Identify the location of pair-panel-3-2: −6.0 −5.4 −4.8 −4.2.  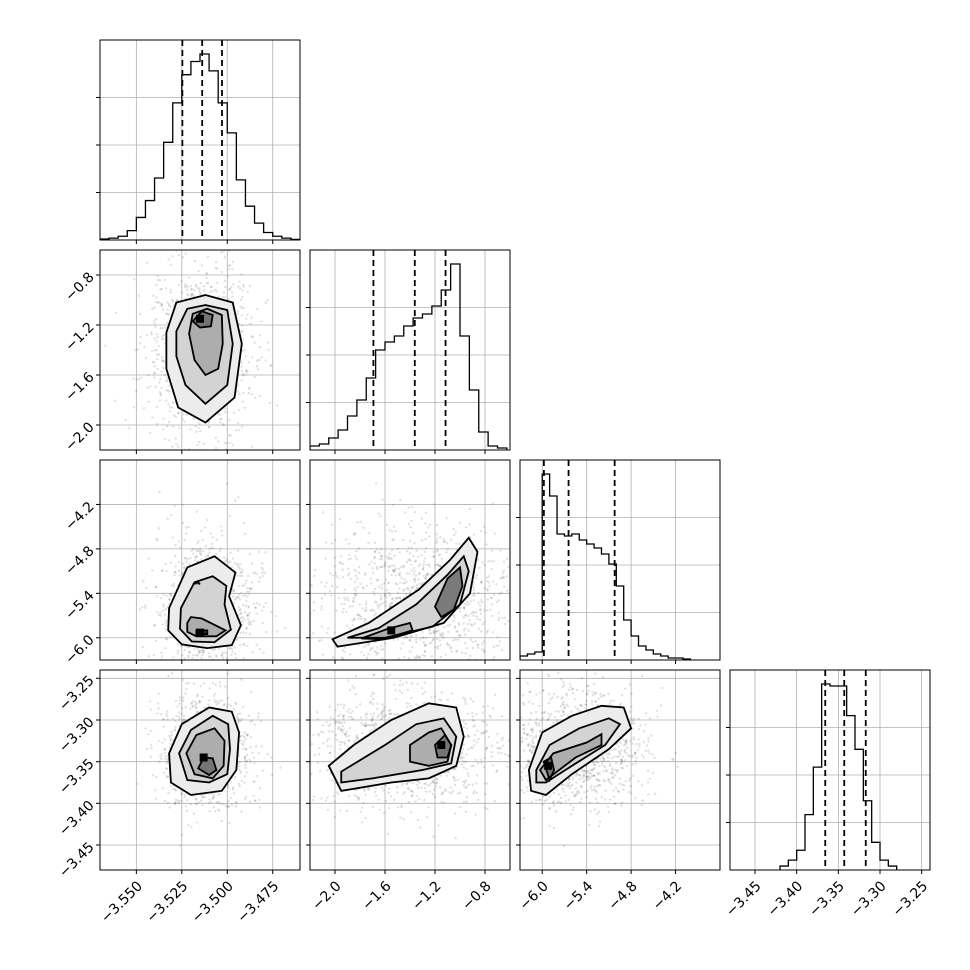
(603, 791).